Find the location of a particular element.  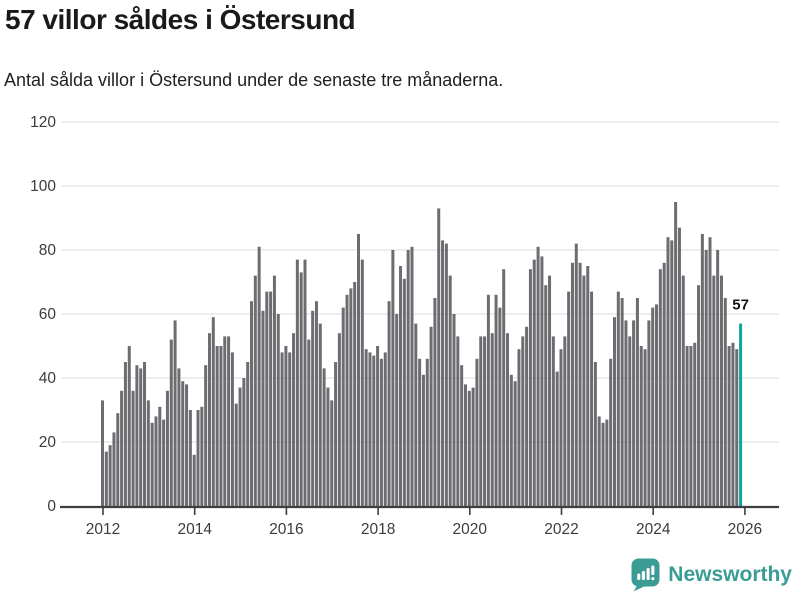

x-axis-tick-label: 2016 is located at coordinates (286, 529).